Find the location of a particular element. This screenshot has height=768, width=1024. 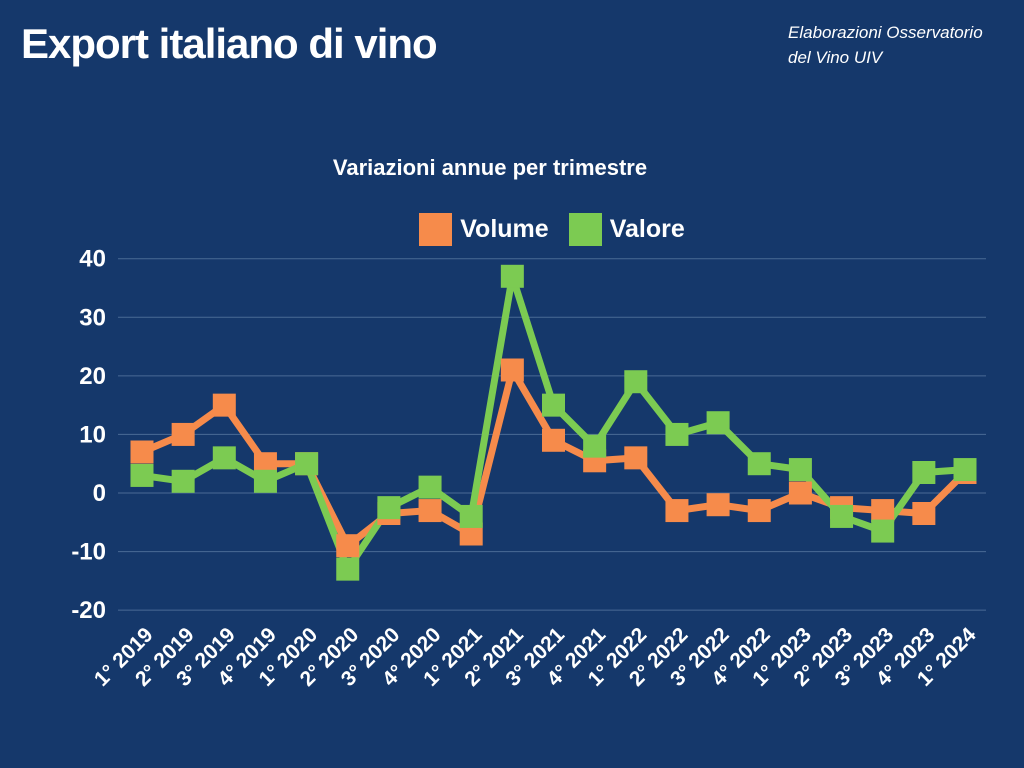

legend-item-volume: Volume is located at coordinates (484, 229).